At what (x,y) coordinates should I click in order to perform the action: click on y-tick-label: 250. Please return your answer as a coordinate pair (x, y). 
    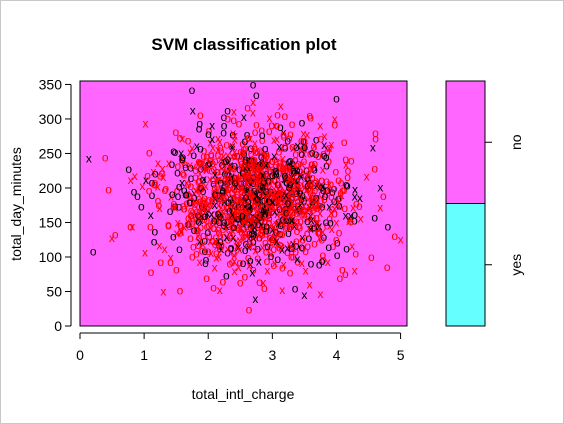
    Looking at the image, I should click on (51, 153).